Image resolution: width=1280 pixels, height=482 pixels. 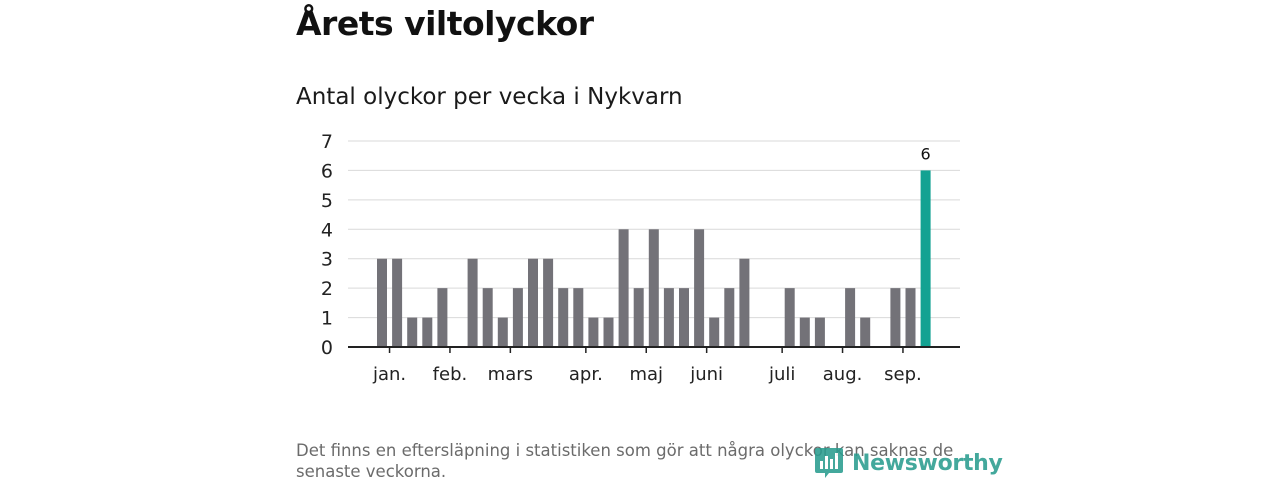 I want to click on brand-logo: Newsworthy, so click(x=908, y=463).